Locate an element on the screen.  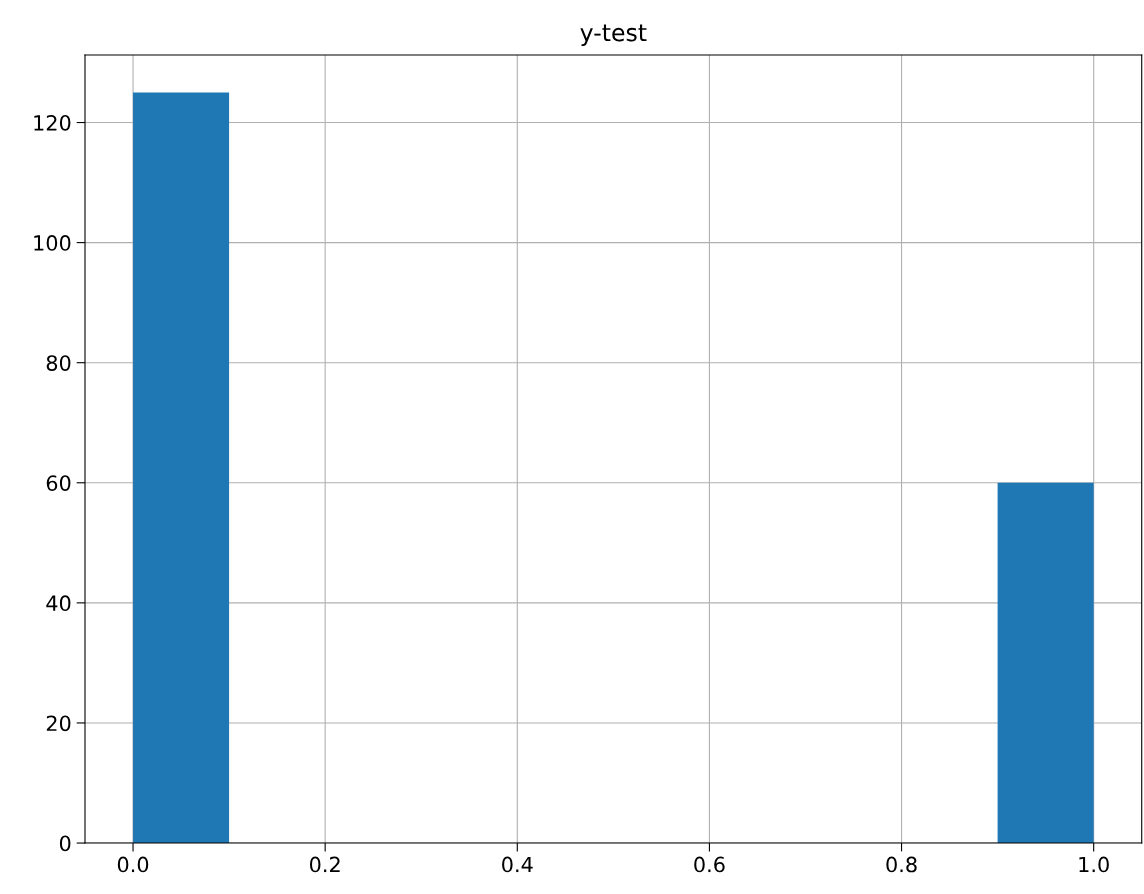
y-tick-label: 20 is located at coordinates (58, 723).